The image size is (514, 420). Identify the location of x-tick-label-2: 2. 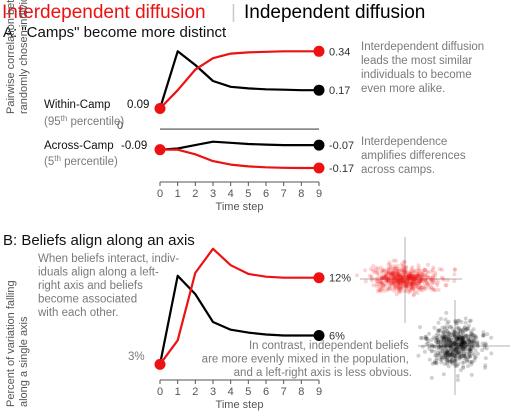
(195, 194).